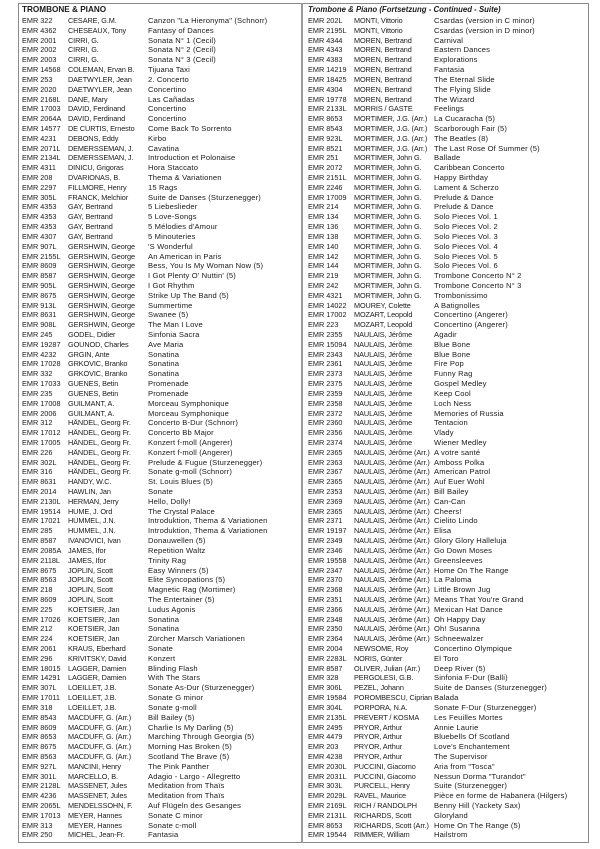  What do you see at coordinates (37, 393) in the screenshot?
I see `catalog-number: EMR 235` at bounding box center [37, 393].